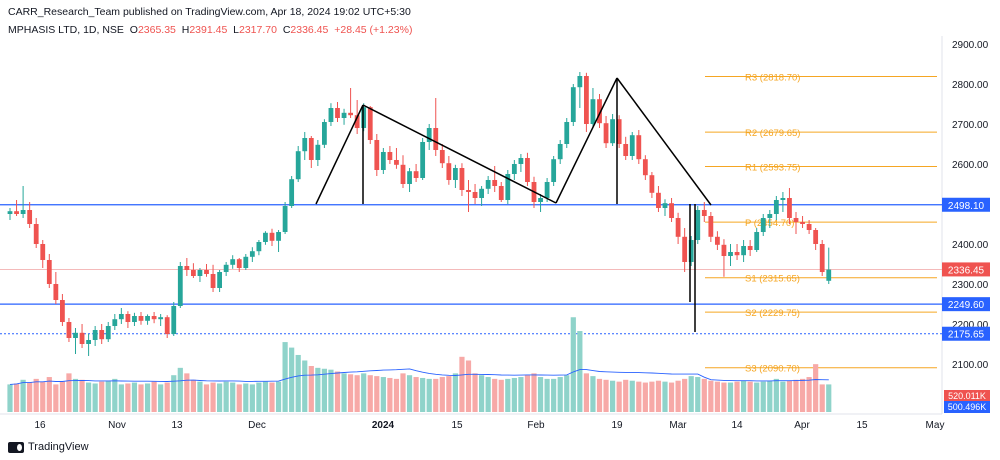 This screenshot has height=460, width=1000. Describe the element at coordinates (772, 168) in the screenshot. I see `pivot-label-r1: R1 (2593.75)` at that location.